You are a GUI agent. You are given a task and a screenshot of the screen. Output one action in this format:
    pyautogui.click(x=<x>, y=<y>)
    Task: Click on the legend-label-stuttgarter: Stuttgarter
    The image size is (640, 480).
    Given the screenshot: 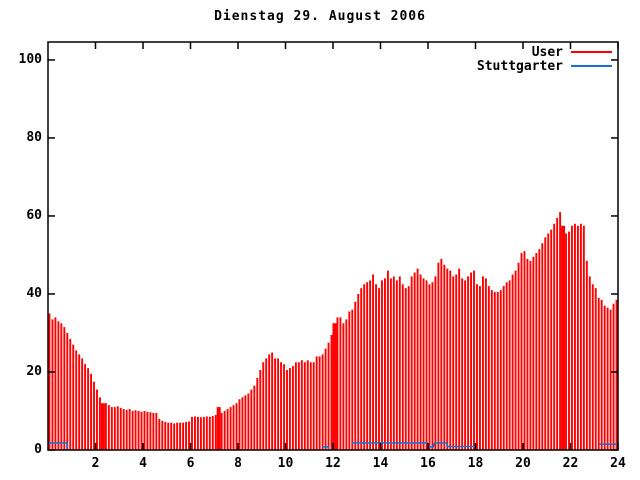 What is the action you would take?
    pyautogui.click(x=519, y=66)
    